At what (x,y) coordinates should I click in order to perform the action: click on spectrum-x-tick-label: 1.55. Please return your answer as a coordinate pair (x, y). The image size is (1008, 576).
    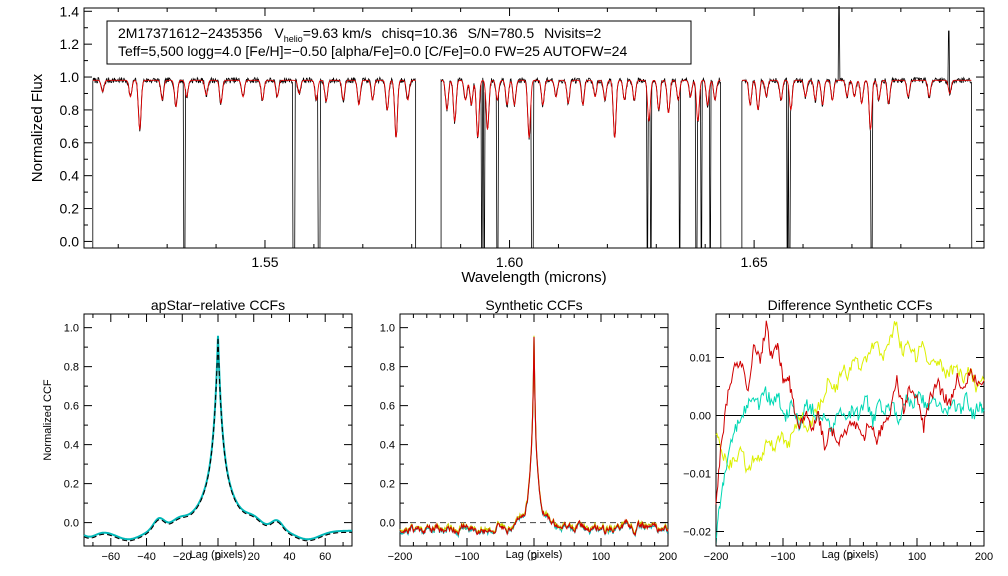
    Looking at the image, I should click on (264, 262).